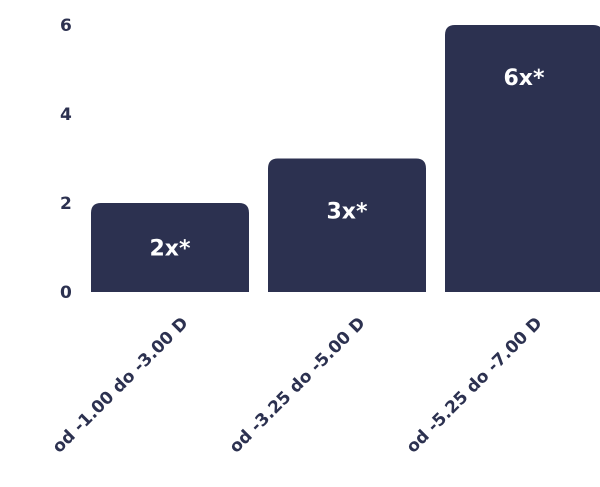  What do you see at coordinates (523, 78) in the screenshot?
I see `bar-data-label: 6x*` at bounding box center [523, 78].